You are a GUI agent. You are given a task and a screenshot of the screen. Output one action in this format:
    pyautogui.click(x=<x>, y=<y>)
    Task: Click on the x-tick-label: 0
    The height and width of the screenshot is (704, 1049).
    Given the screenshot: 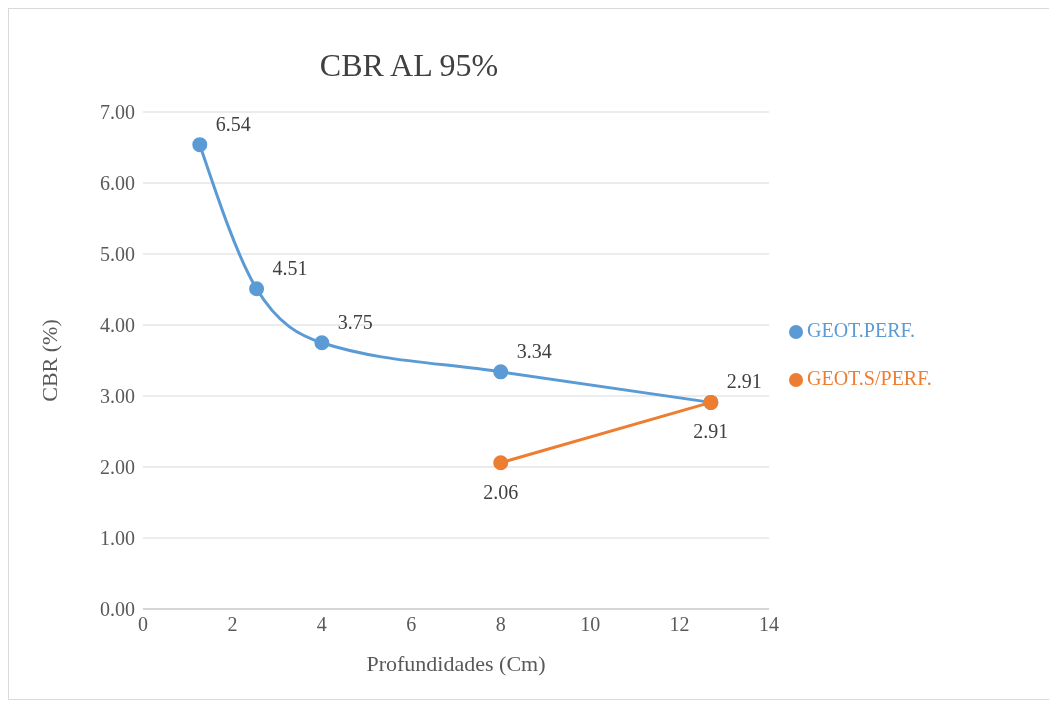 What is the action you would take?
    pyautogui.click(x=143, y=624)
    